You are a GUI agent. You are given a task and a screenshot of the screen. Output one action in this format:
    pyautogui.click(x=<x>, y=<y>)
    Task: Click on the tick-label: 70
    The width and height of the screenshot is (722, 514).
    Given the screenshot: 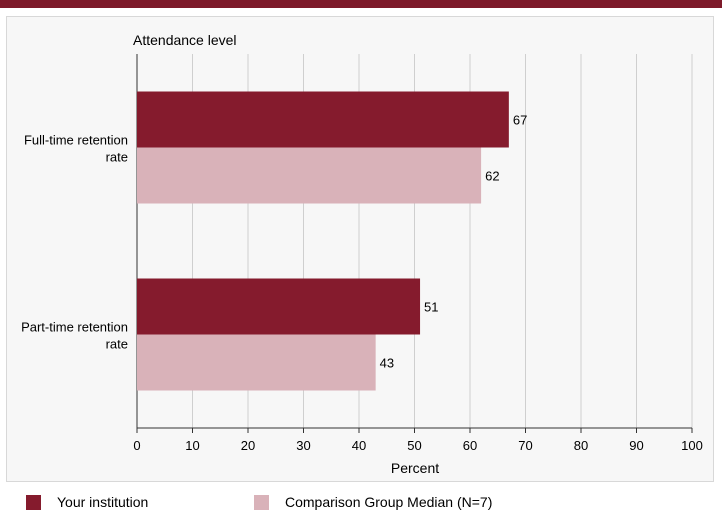 What is the action you would take?
    pyautogui.click(x=525, y=445)
    